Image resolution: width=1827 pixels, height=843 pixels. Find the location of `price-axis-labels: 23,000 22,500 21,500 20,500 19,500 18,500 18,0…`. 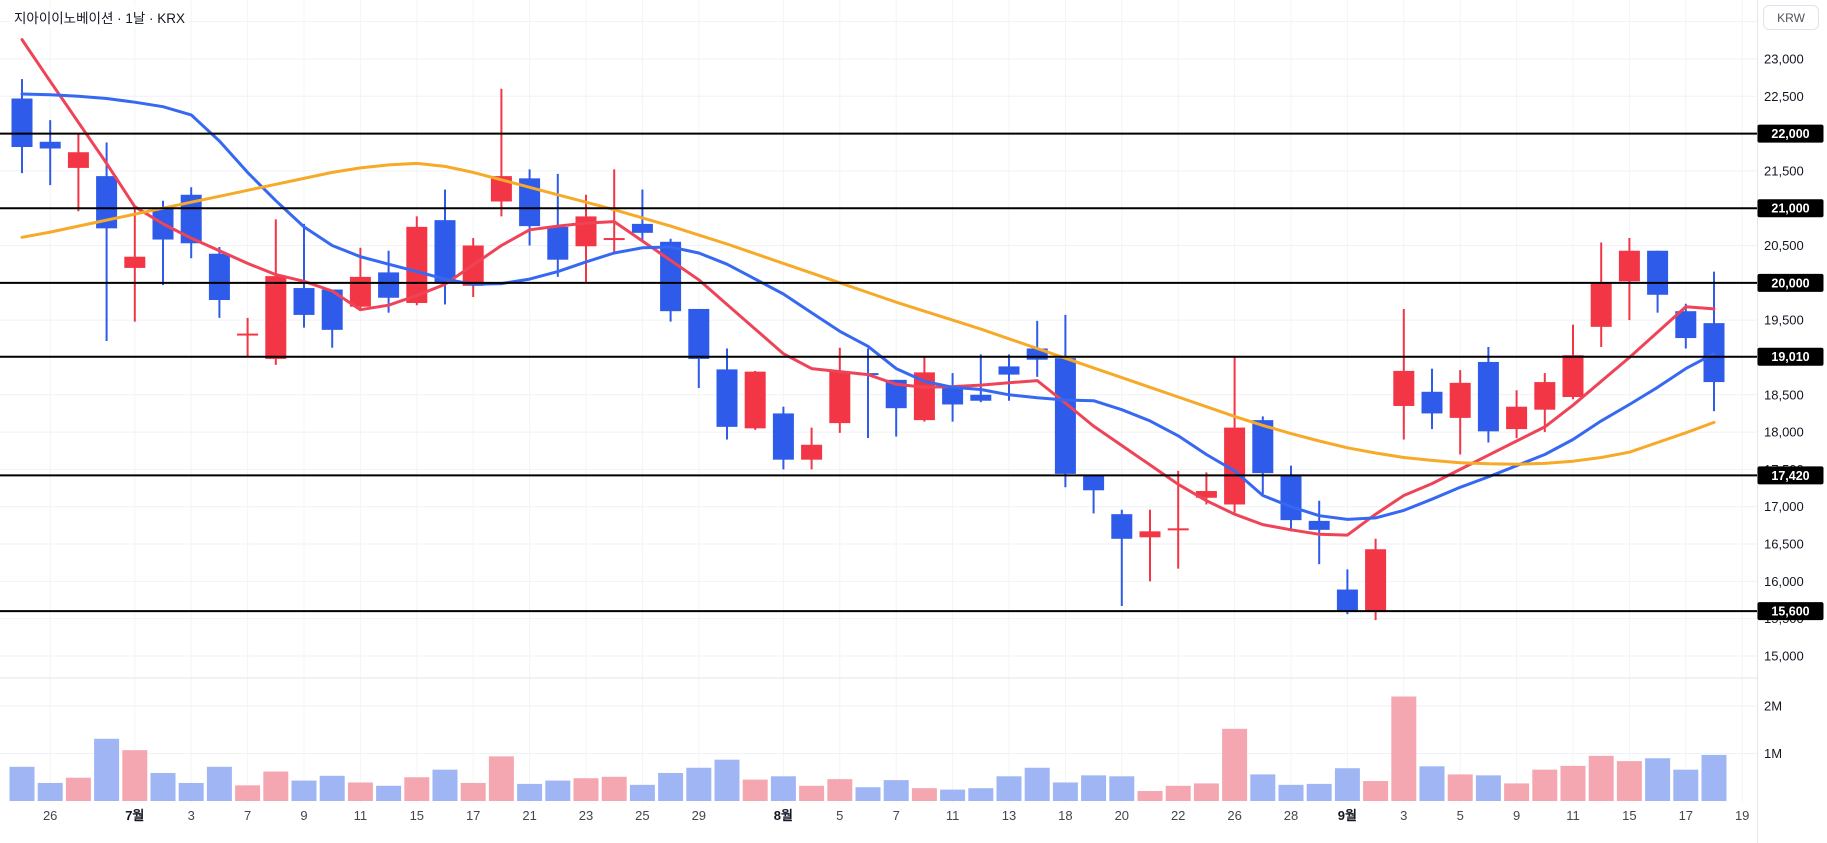

price-axis-labels: 23,000 22,500 21,500 20,500 19,500 18,500 18,0… is located at coordinates (1784, 406).